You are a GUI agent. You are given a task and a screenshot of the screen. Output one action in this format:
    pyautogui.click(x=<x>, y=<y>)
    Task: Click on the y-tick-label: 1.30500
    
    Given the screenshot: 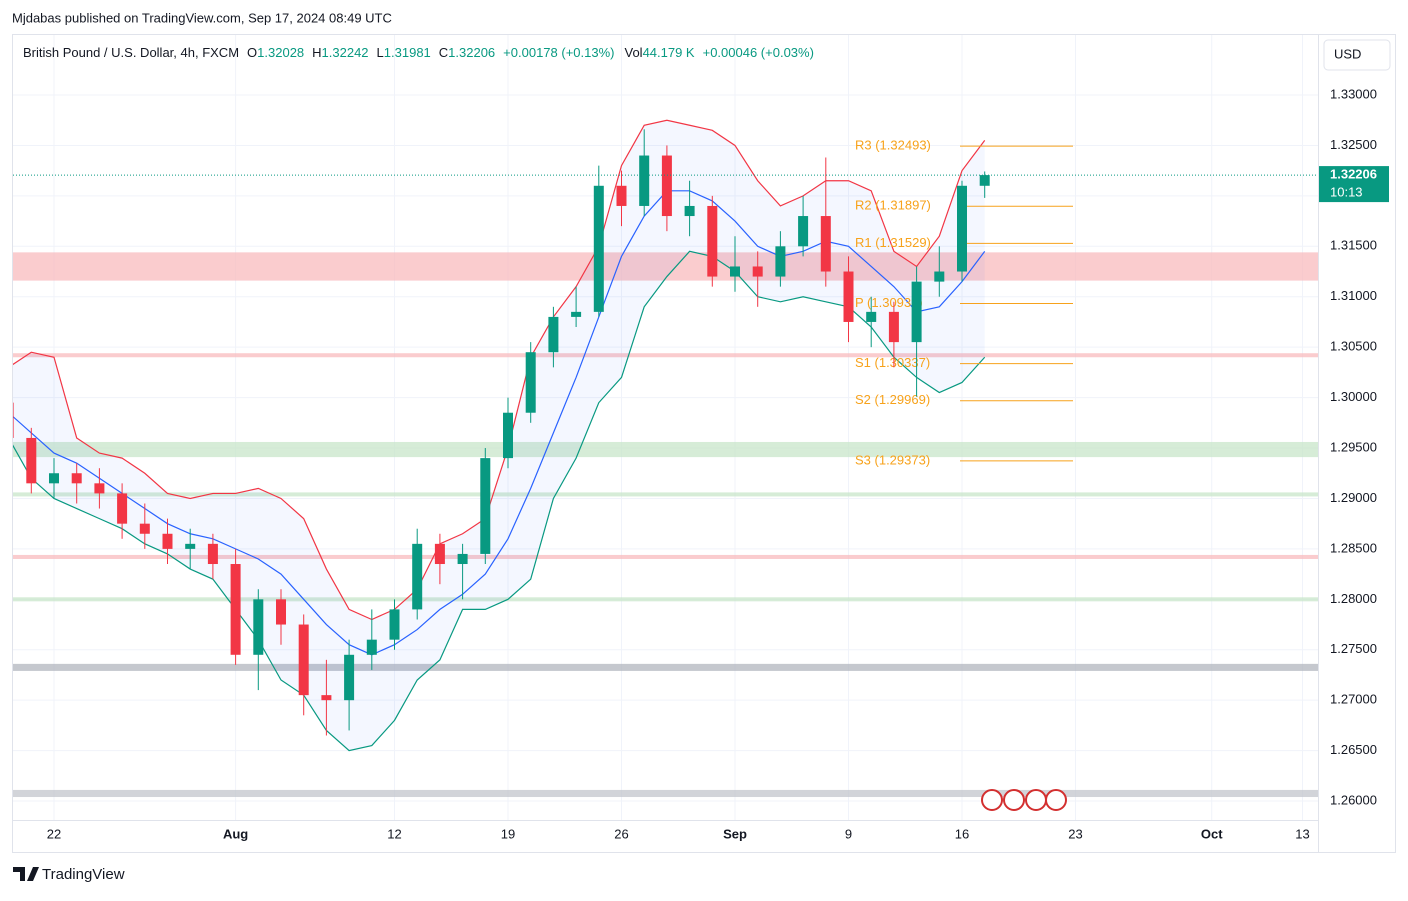 What is the action you would take?
    pyautogui.click(x=1353, y=346)
    